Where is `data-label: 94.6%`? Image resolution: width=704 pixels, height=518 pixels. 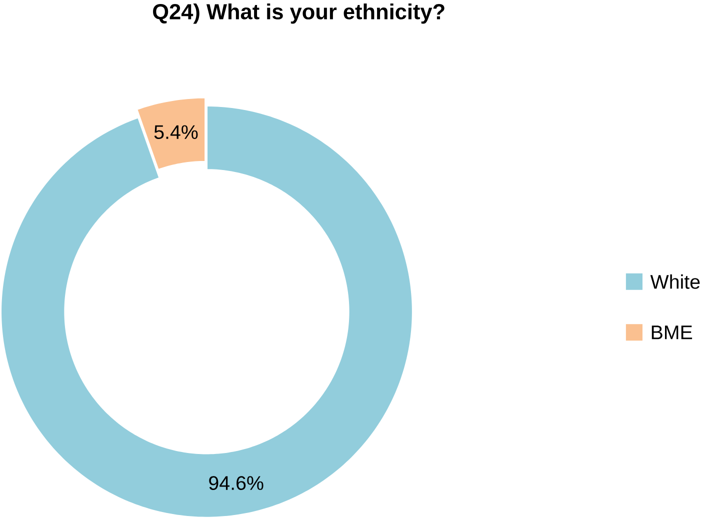
data-label: 94.6% is located at coordinates (236, 483).